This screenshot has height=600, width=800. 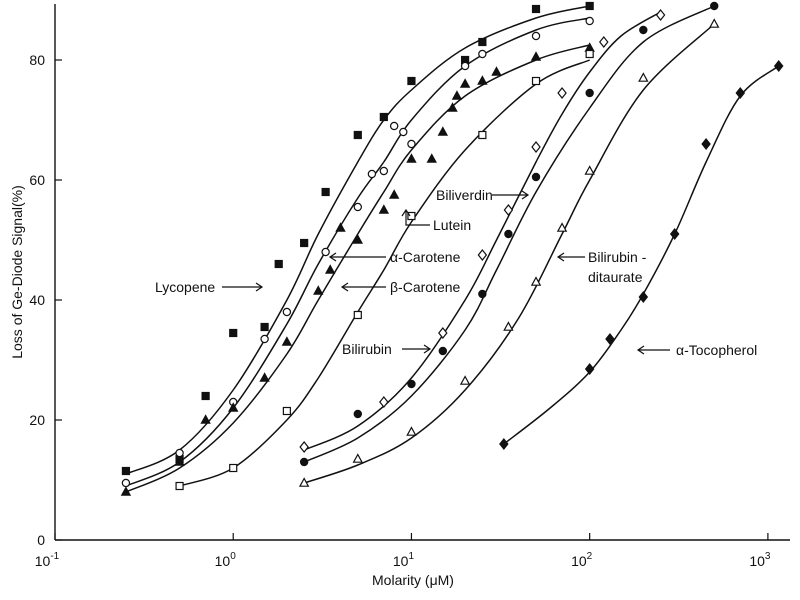 I want to click on label-alpha-tocopherol: α-Tocopherol, so click(x=716, y=350).